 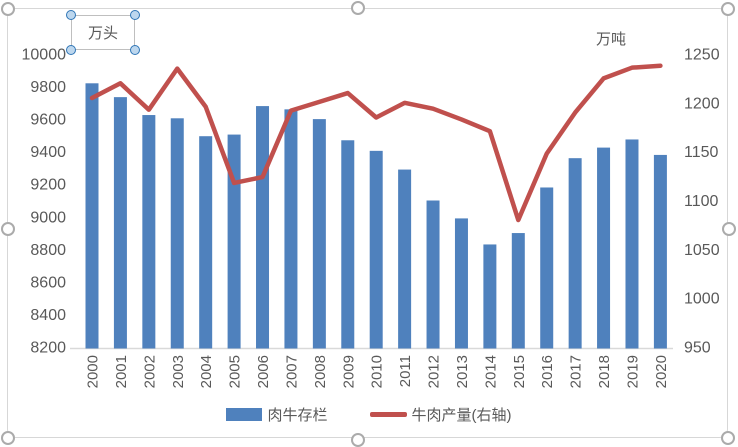 I want to click on x-axis-label-2018: 2018, so click(x=604, y=371).